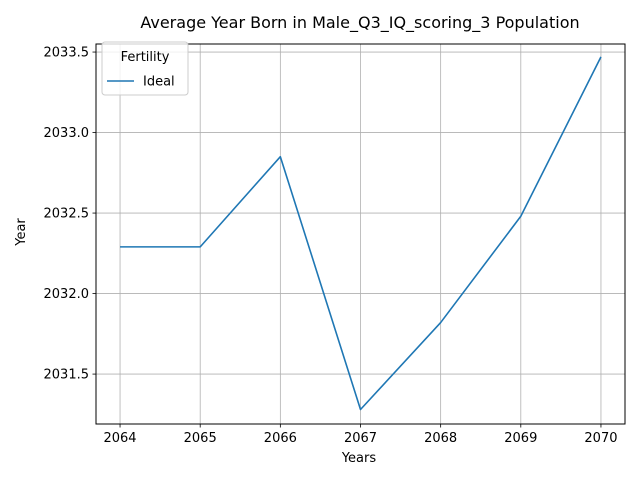 Image resolution: width=640 pixels, height=480 pixels. Describe the element at coordinates (21, 232) in the screenshot. I see `y-axis-label: Year` at that location.